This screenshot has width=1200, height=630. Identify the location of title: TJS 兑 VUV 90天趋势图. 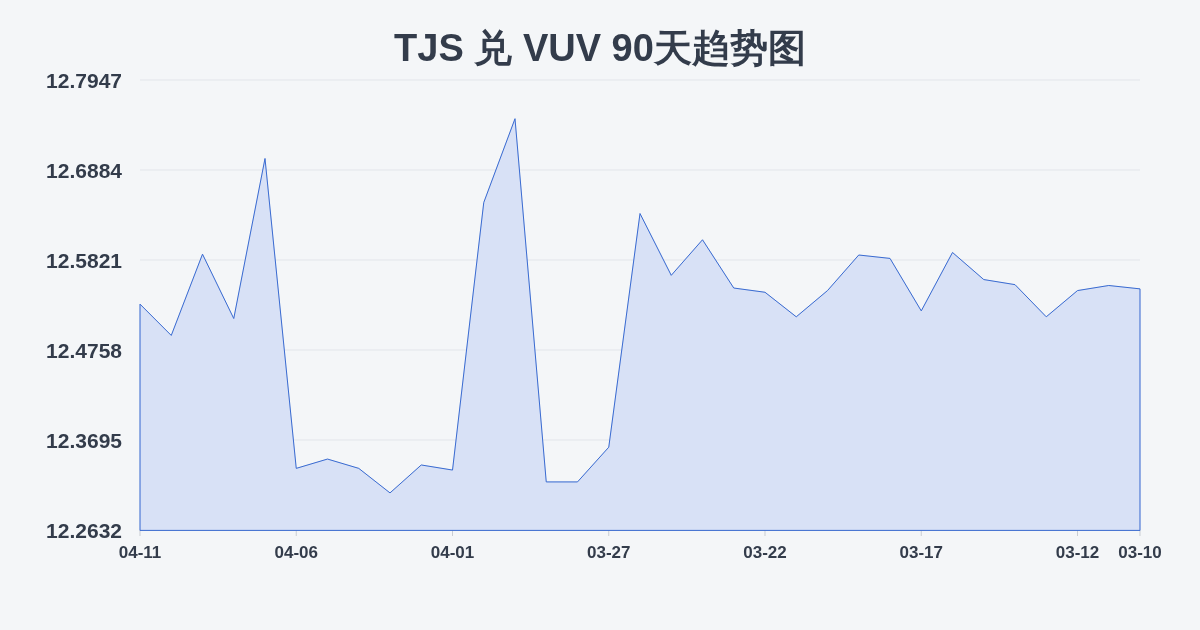
(600, 48).